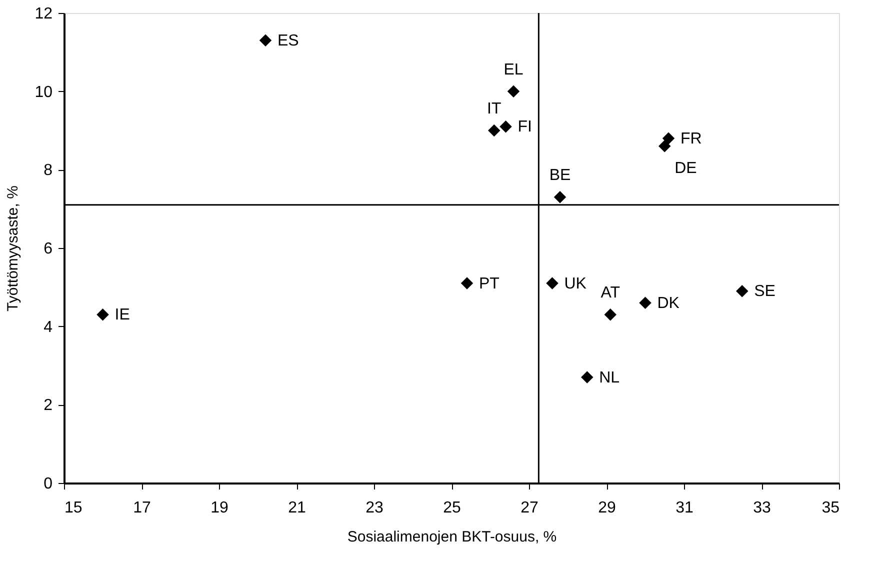 The height and width of the screenshot is (578, 877). I want to click on x-axis-title: Sosiaalimenojen BKT-osuus, %, so click(452, 537).